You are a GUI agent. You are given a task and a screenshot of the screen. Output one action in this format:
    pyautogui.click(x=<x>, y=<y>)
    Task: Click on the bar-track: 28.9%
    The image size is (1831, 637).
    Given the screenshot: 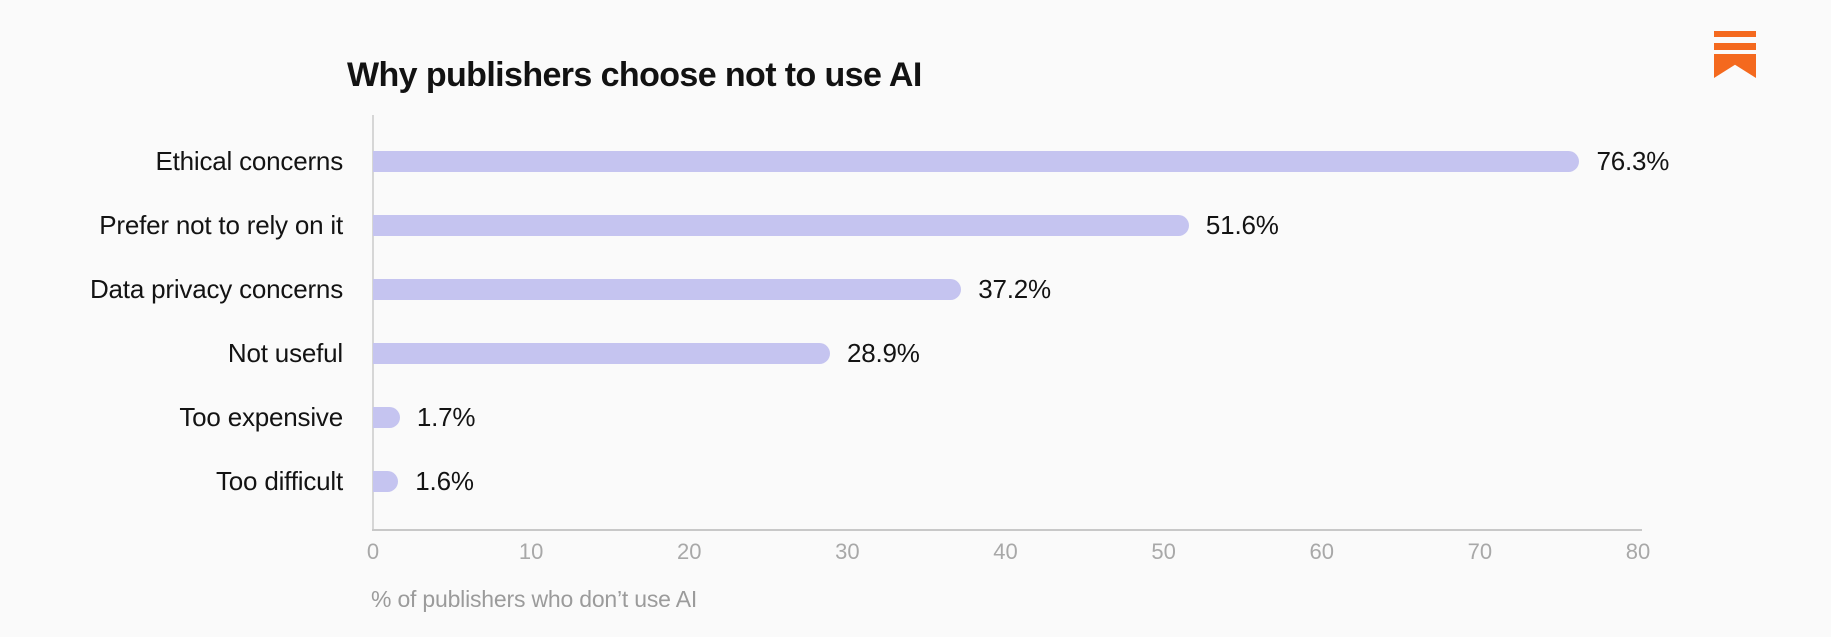 What is the action you would take?
    pyautogui.click(x=1005, y=353)
    